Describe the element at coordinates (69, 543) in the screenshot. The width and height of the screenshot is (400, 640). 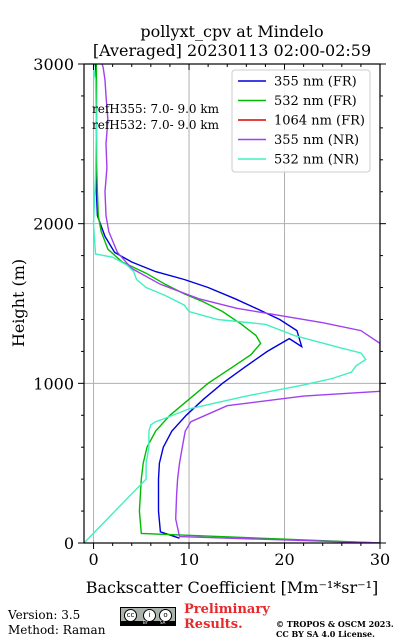
I see `y-tick-label: 0` at that location.